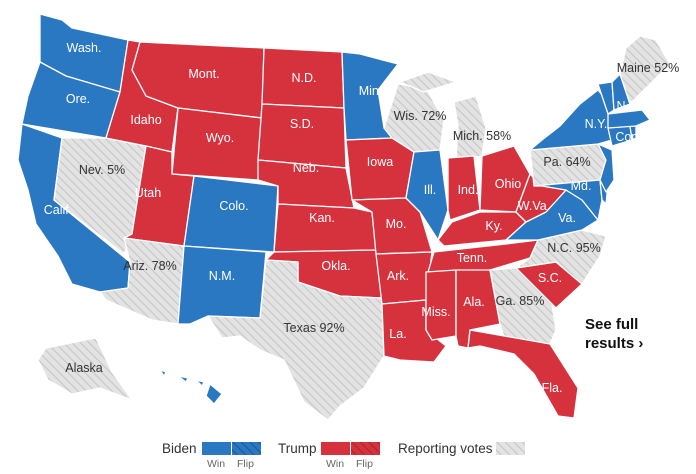  I want to click on state-shape-fl, so click(523, 374).